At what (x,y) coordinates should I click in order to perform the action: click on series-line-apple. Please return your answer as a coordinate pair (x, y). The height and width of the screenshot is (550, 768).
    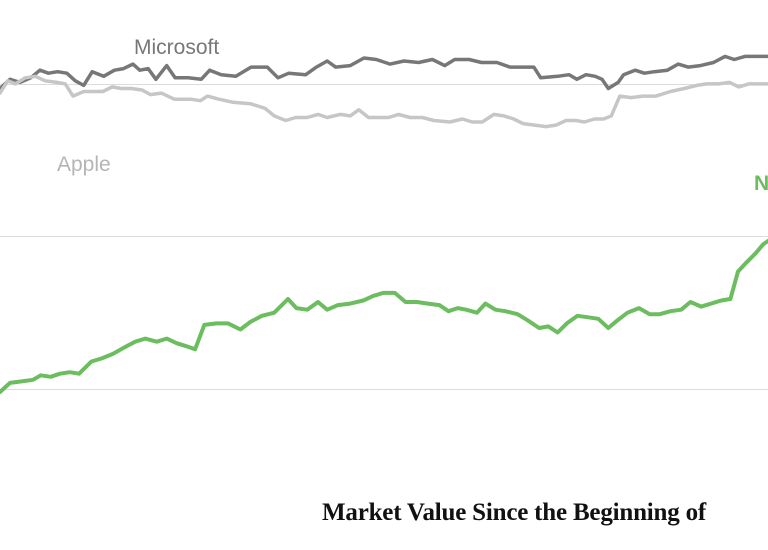
    Looking at the image, I should click on (384, 101).